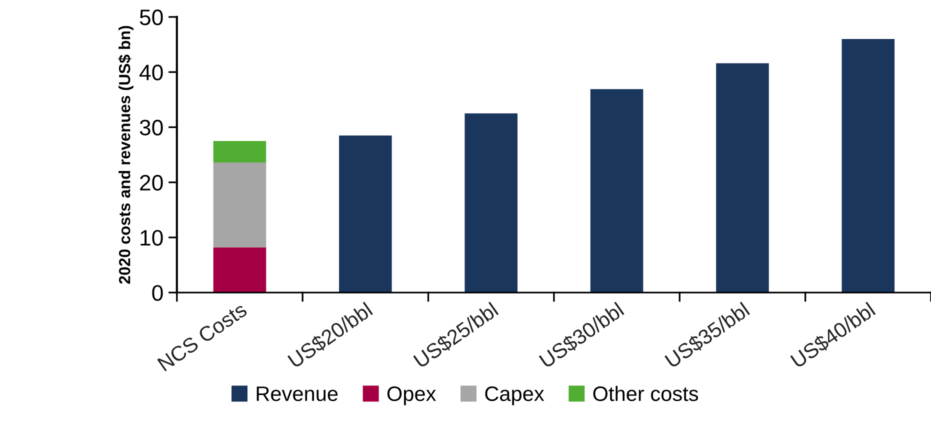 This screenshot has height=424, width=931. I want to click on legend-label: Revenue, so click(297, 394).